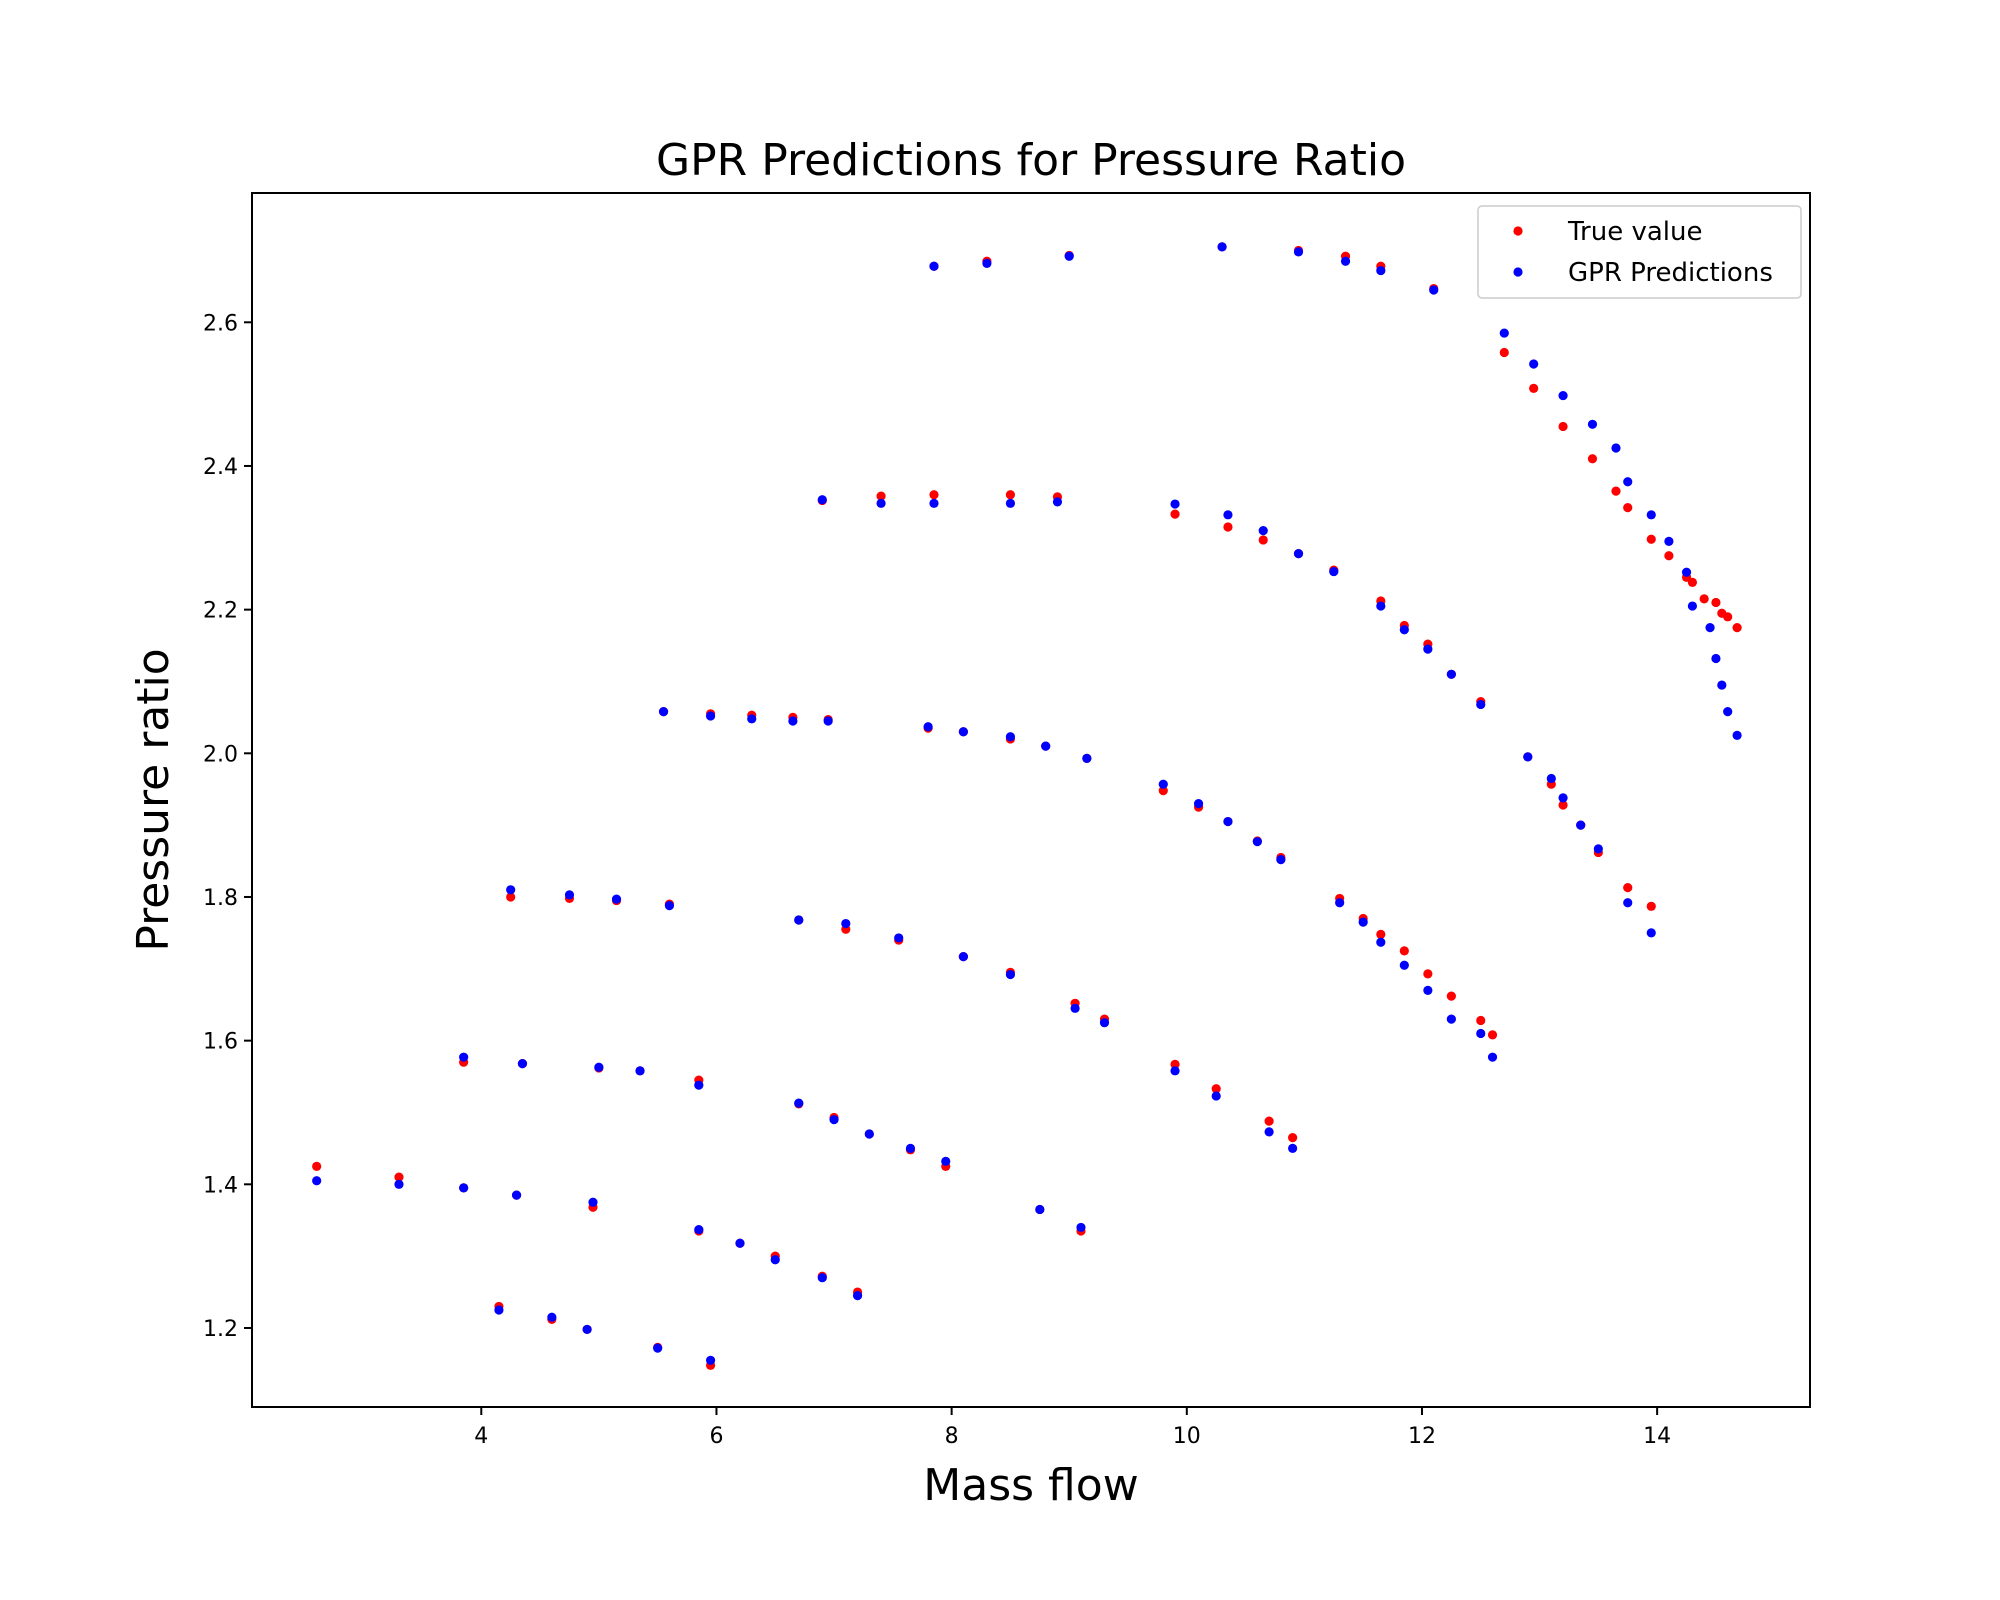 The width and height of the screenshot is (2000, 1600). What do you see at coordinates (1670, 273) in the screenshot?
I see `legend-label: GPR Predictions` at bounding box center [1670, 273].